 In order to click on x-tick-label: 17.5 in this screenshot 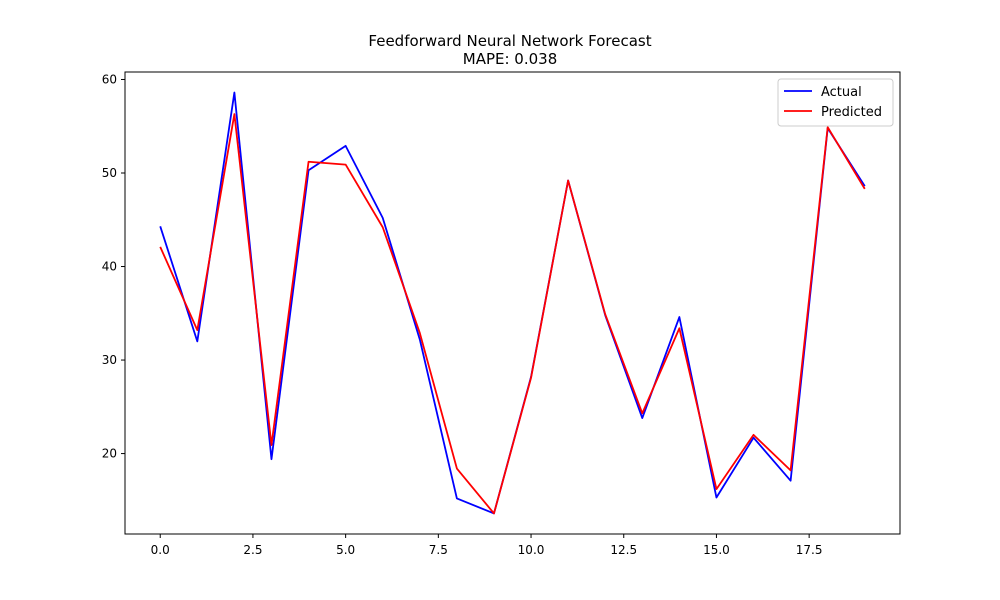, I will do `click(809, 550)`.